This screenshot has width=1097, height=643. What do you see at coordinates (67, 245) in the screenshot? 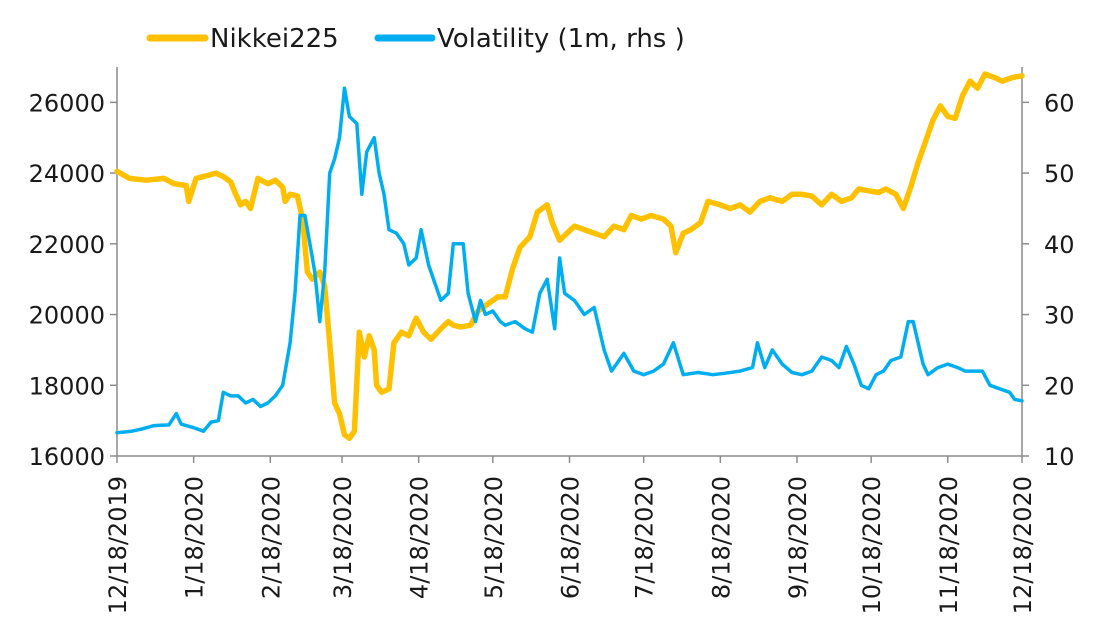
I see `left-y-tick-label: 22000` at bounding box center [67, 245].